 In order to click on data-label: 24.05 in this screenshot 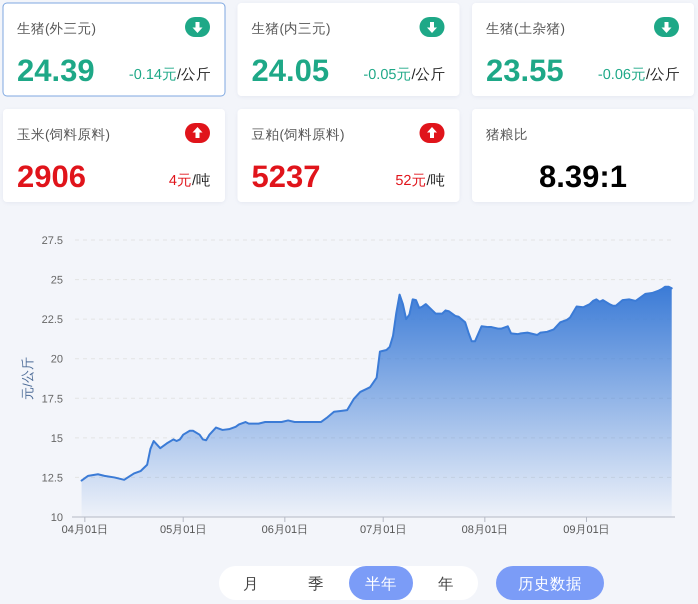, I will do `click(291, 70)`.